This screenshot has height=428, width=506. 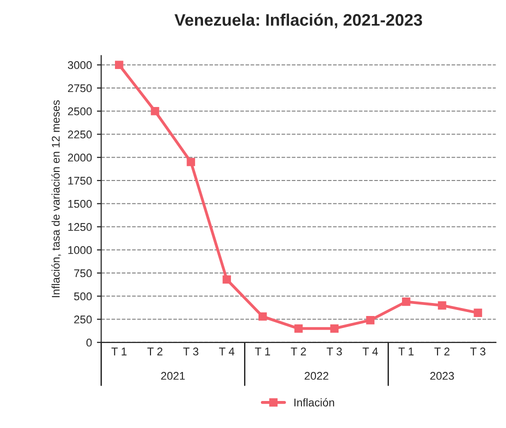 What do you see at coordinates (83, 320) in the screenshot?
I see `y-tick-label: 250` at bounding box center [83, 320].